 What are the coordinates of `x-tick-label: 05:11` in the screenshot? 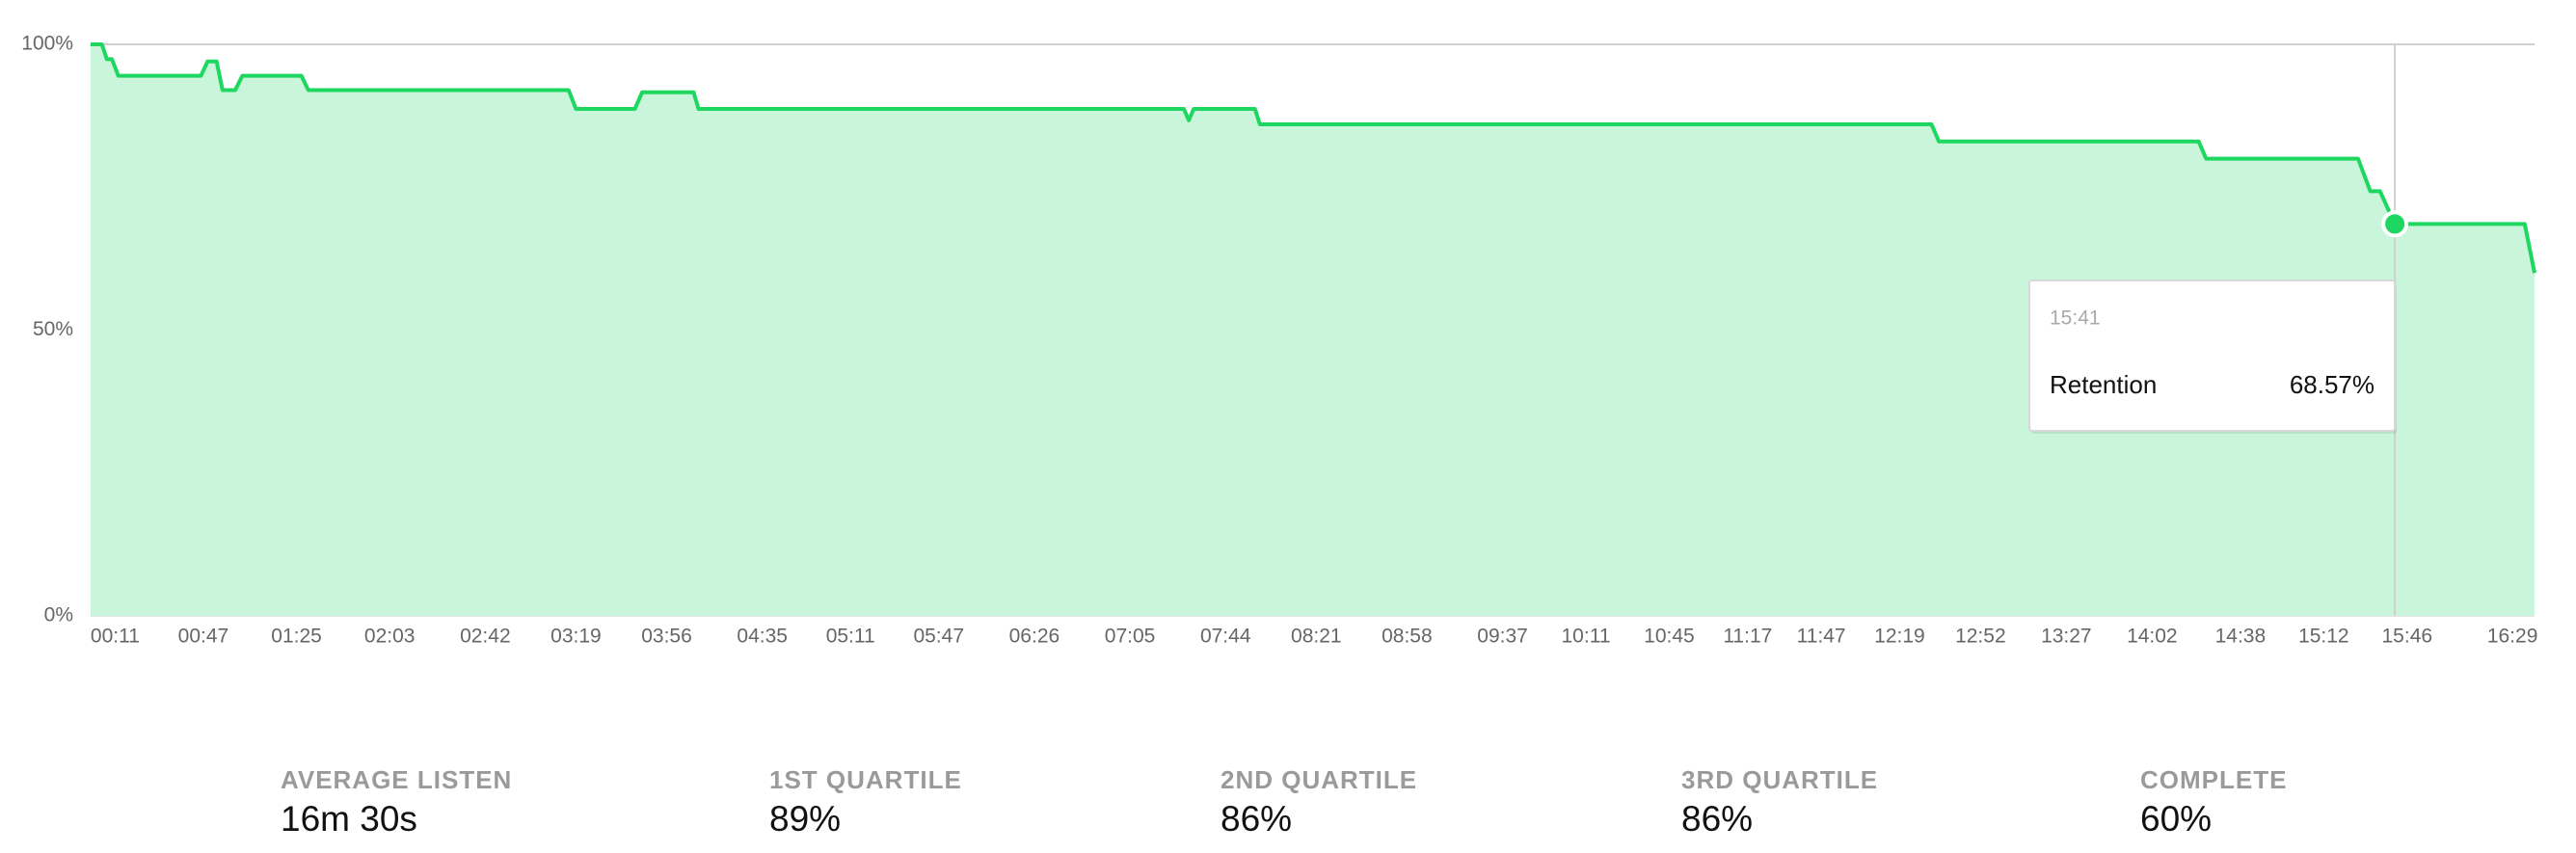 It's located at (851, 637).